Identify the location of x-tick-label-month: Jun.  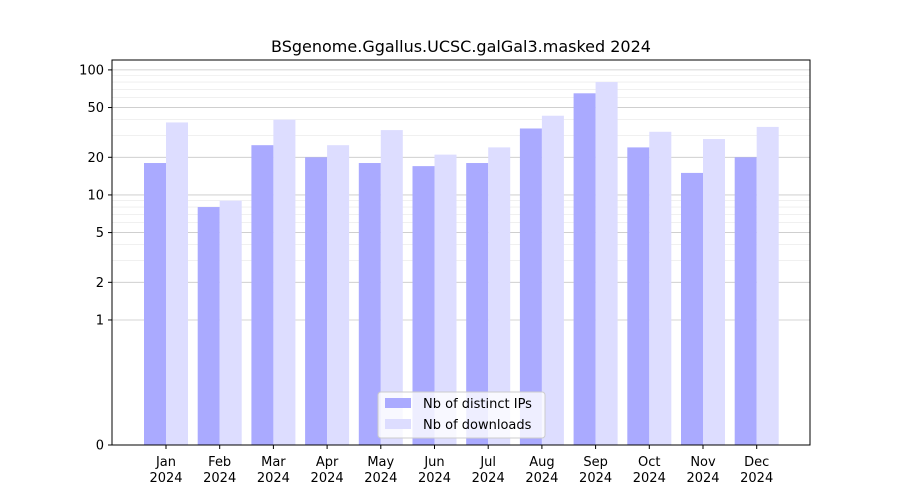
(433, 462).